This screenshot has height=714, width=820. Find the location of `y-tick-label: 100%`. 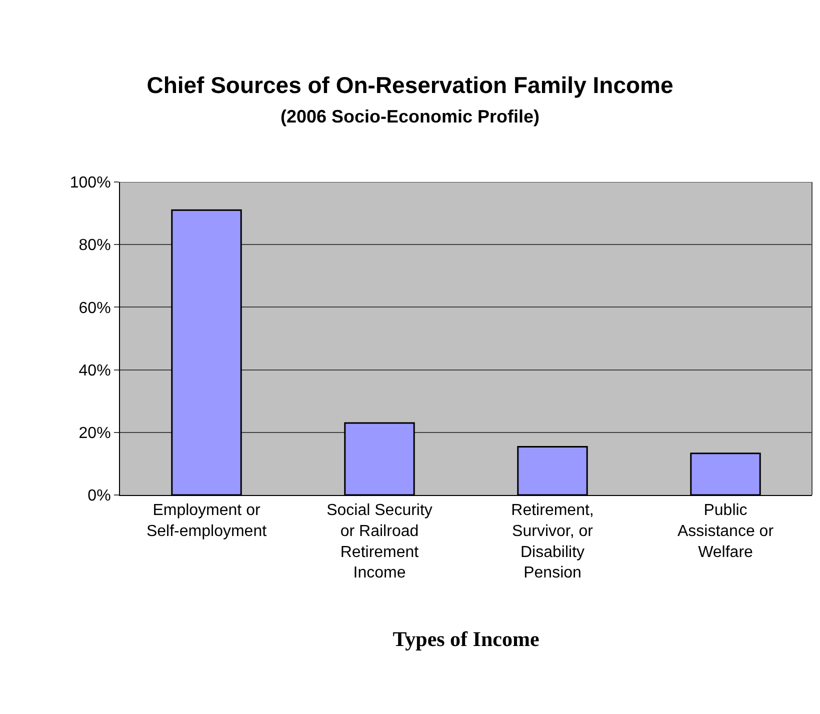

y-tick-label: 100% is located at coordinates (90, 183).